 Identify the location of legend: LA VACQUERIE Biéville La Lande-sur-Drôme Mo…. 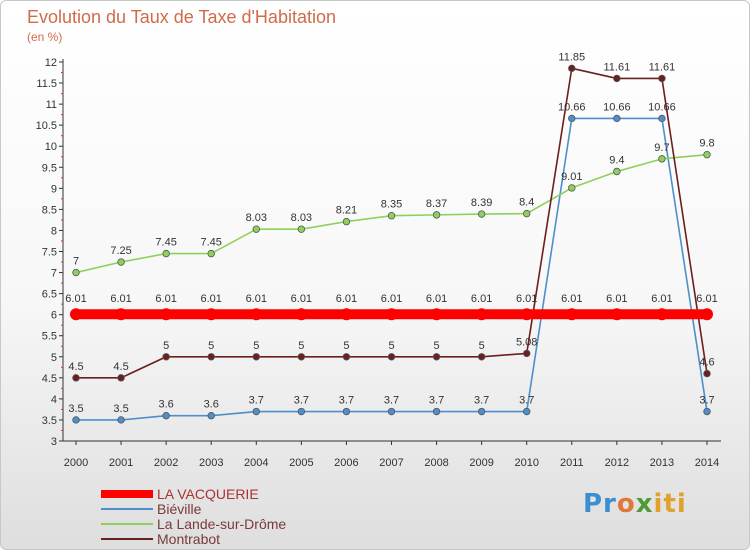
(193, 516).